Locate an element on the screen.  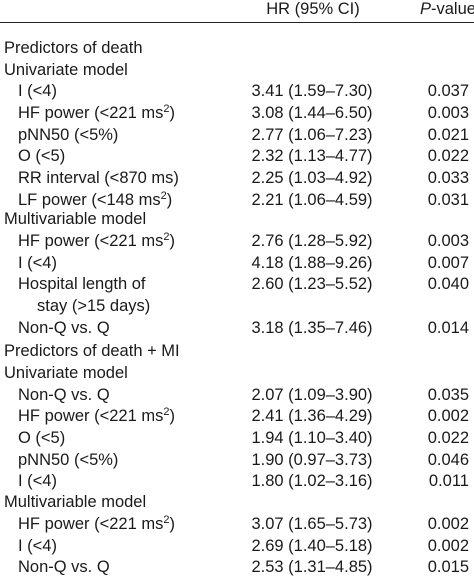
p-value: 0.014 is located at coordinates (448, 328).